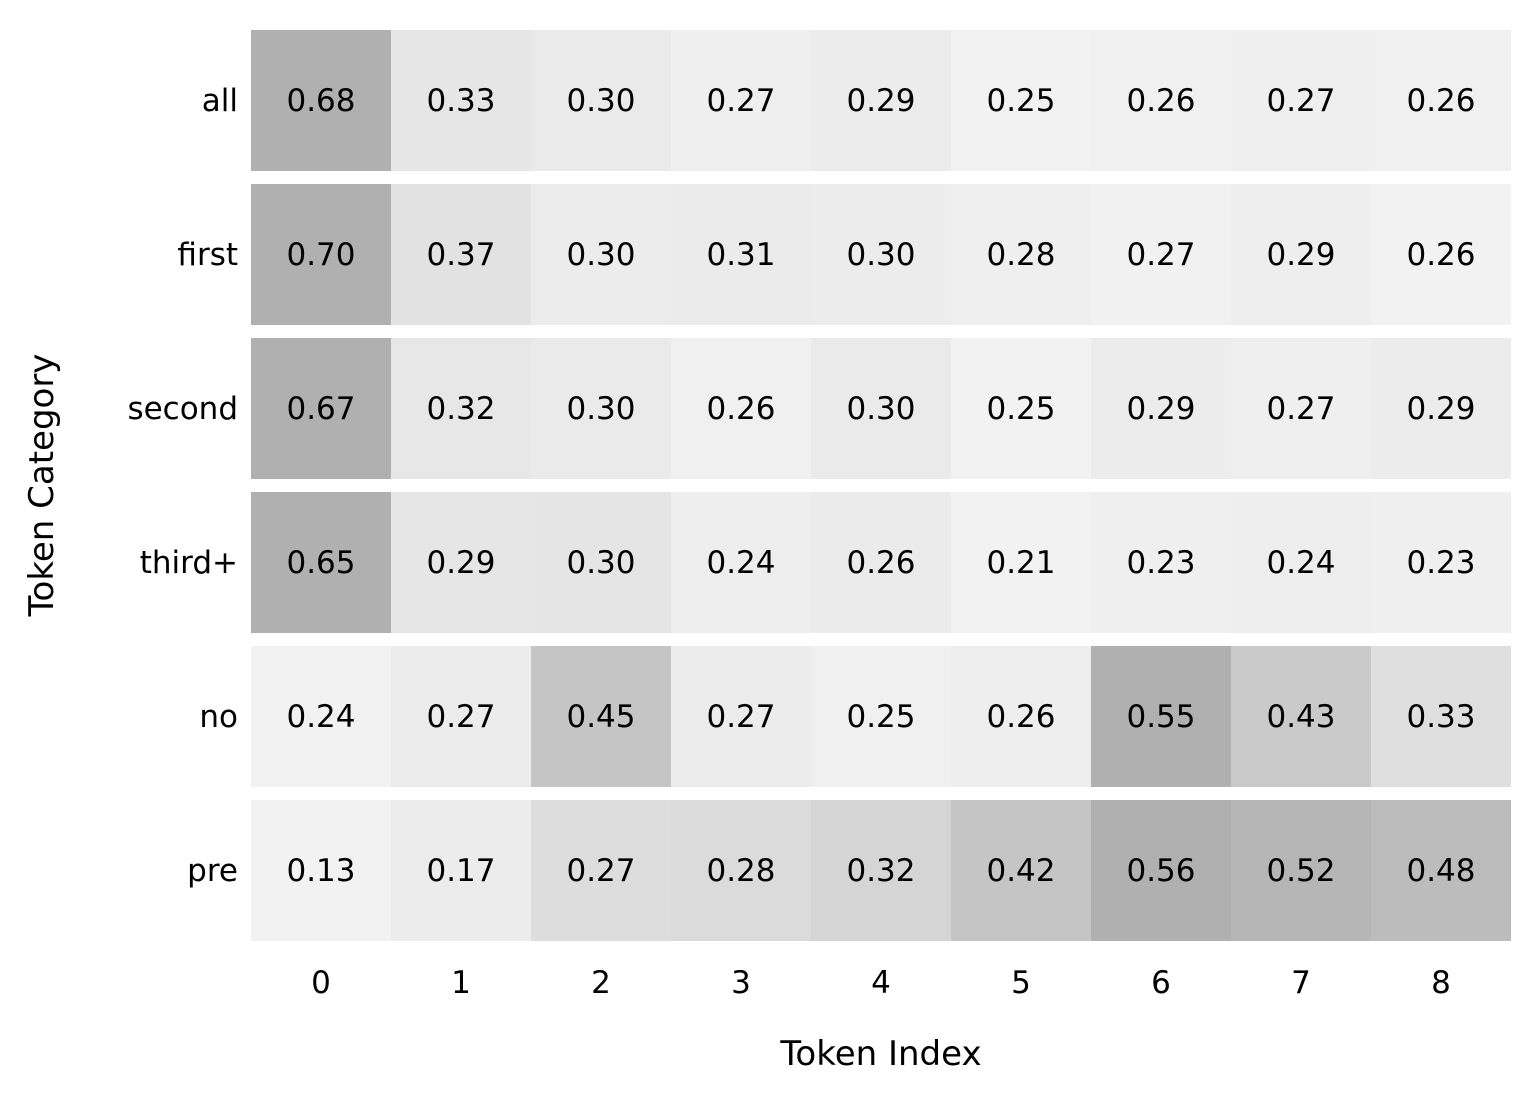 The height and width of the screenshot is (1106, 1540). I want to click on heatmap-cell: 0.37, so click(461, 254).